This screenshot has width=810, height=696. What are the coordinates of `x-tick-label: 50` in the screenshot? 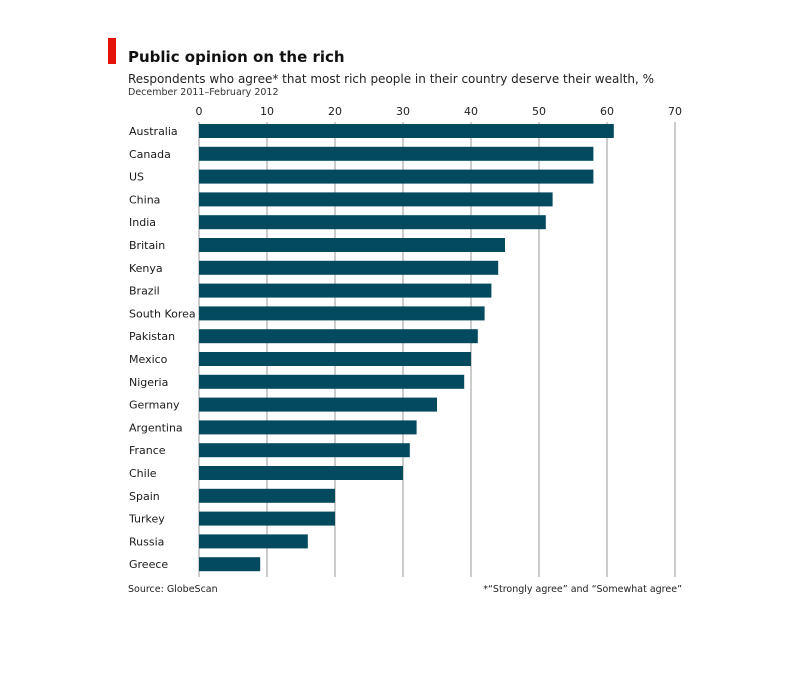 It's located at (539, 111).